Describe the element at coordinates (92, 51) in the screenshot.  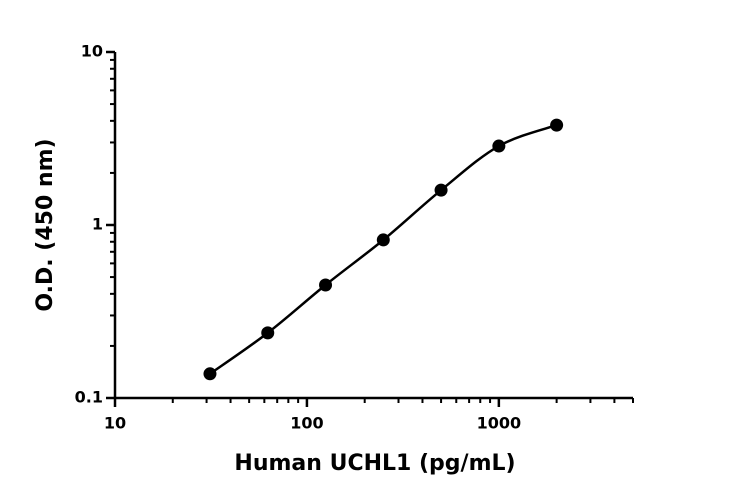
I see `y-tick-label: 10` at that location.